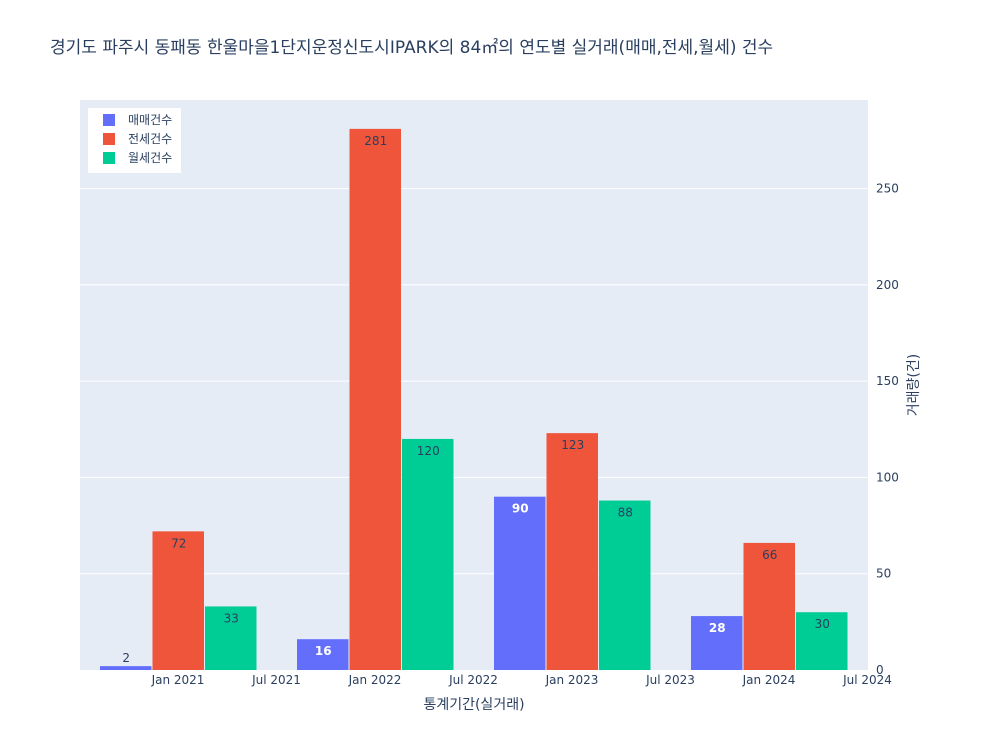 The width and height of the screenshot is (1000, 750). What do you see at coordinates (572, 445) in the screenshot?
I see `bar-value-label: 123` at bounding box center [572, 445].